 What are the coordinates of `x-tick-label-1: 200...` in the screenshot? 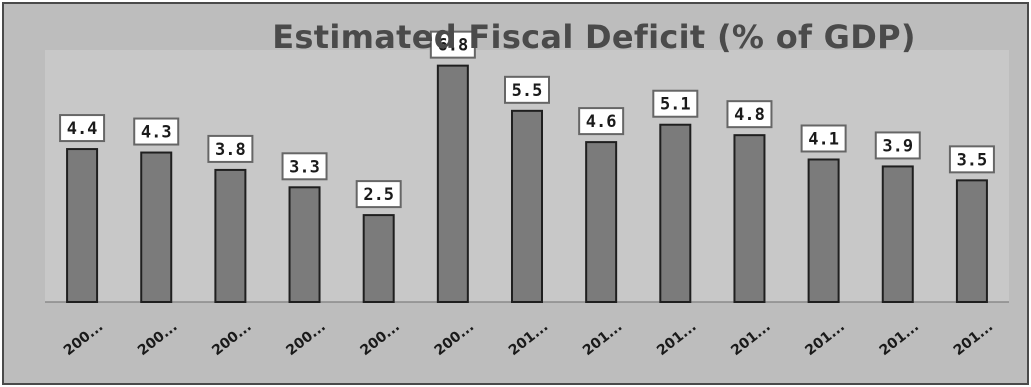 It's located at (83, 339).